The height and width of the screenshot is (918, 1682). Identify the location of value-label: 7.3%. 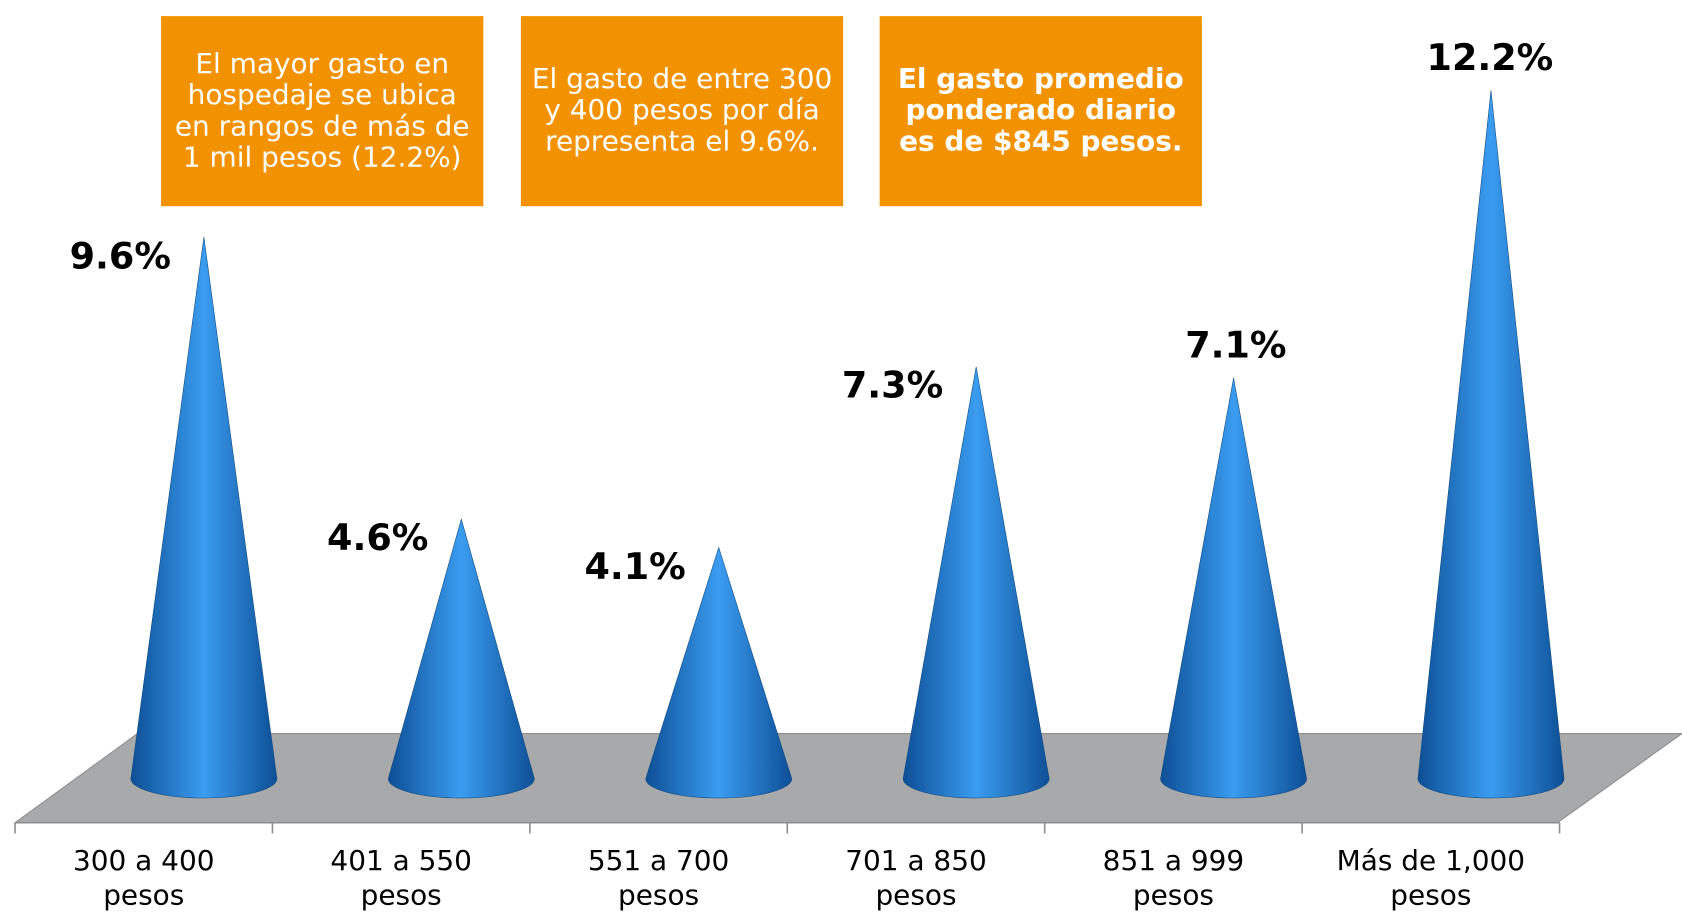
(892, 386).